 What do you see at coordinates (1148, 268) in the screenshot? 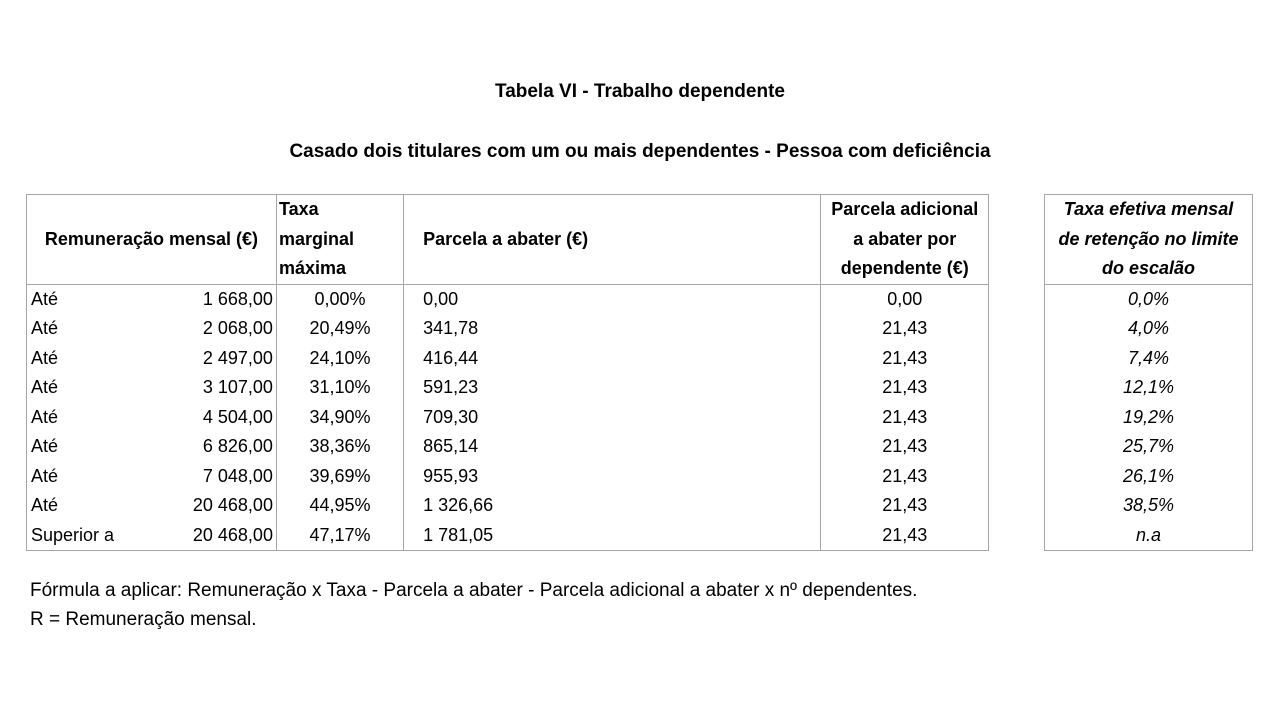
I see `header-effective-line: do escalão` at bounding box center [1148, 268].